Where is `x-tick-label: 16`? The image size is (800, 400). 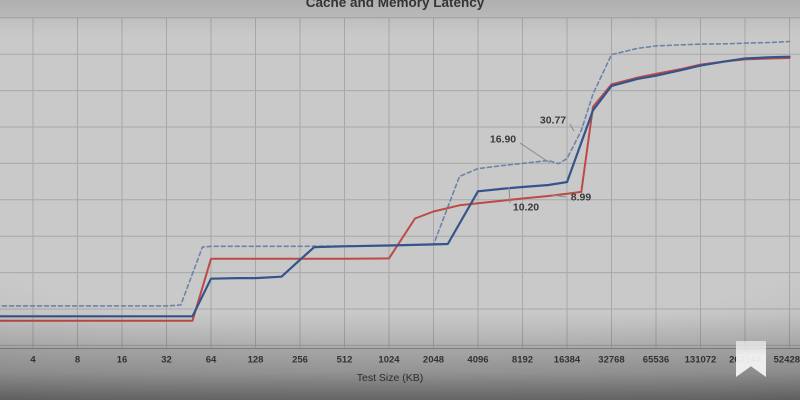
x-tick-label: 16 is located at coordinates (122, 360).